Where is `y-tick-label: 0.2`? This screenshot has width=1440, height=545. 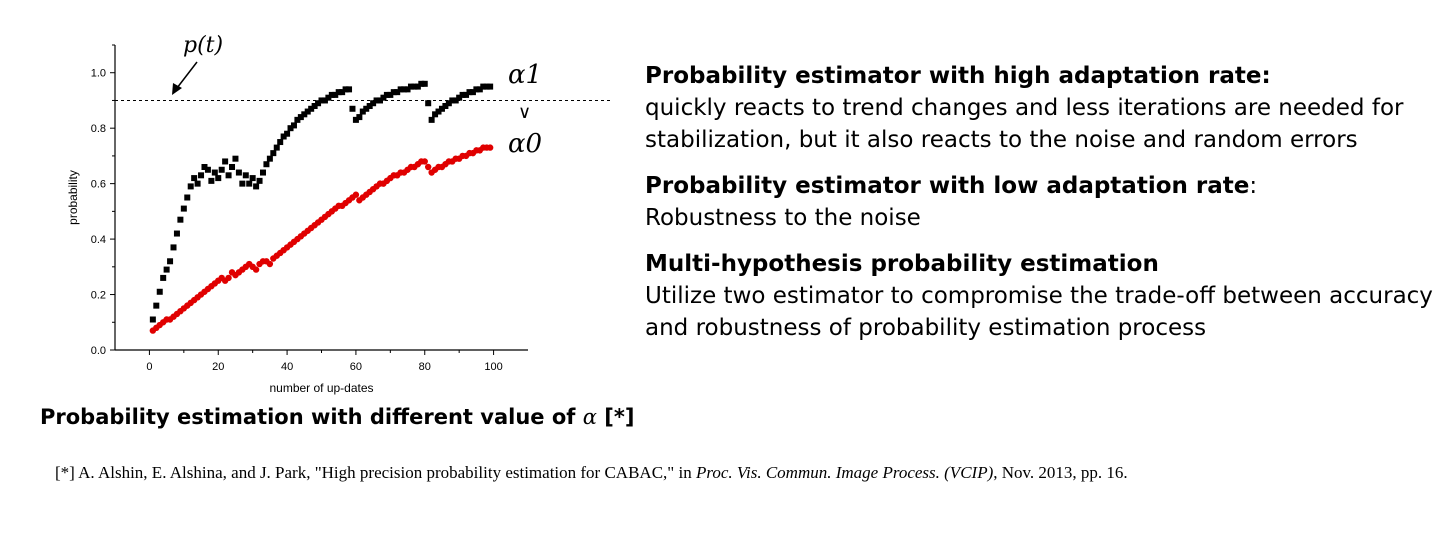 y-tick-label: 0.2 is located at coordinates (98, 296).